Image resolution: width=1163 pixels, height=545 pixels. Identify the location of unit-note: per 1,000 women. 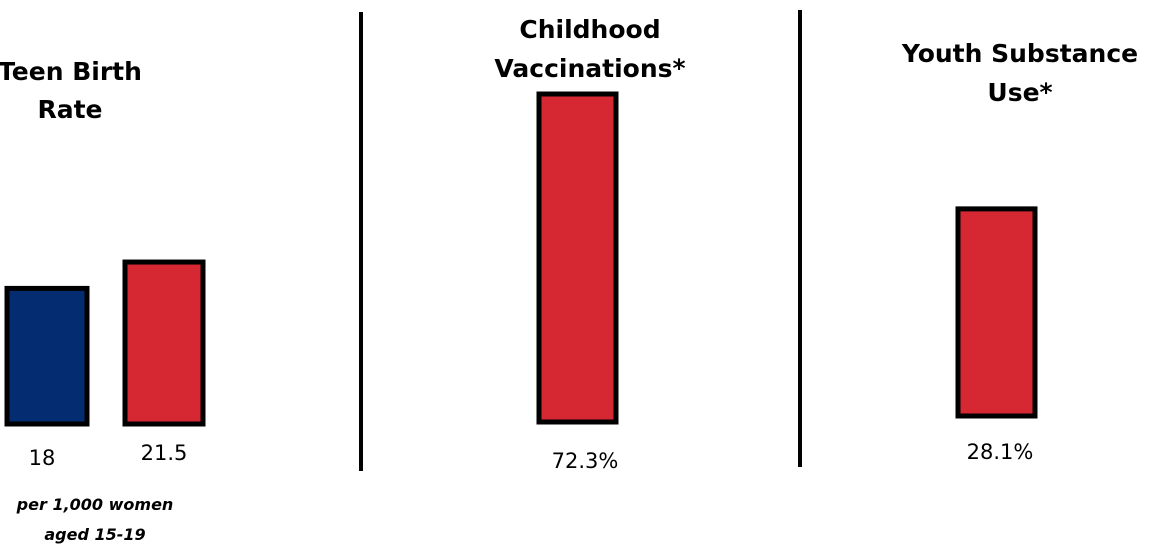
(95, 504).